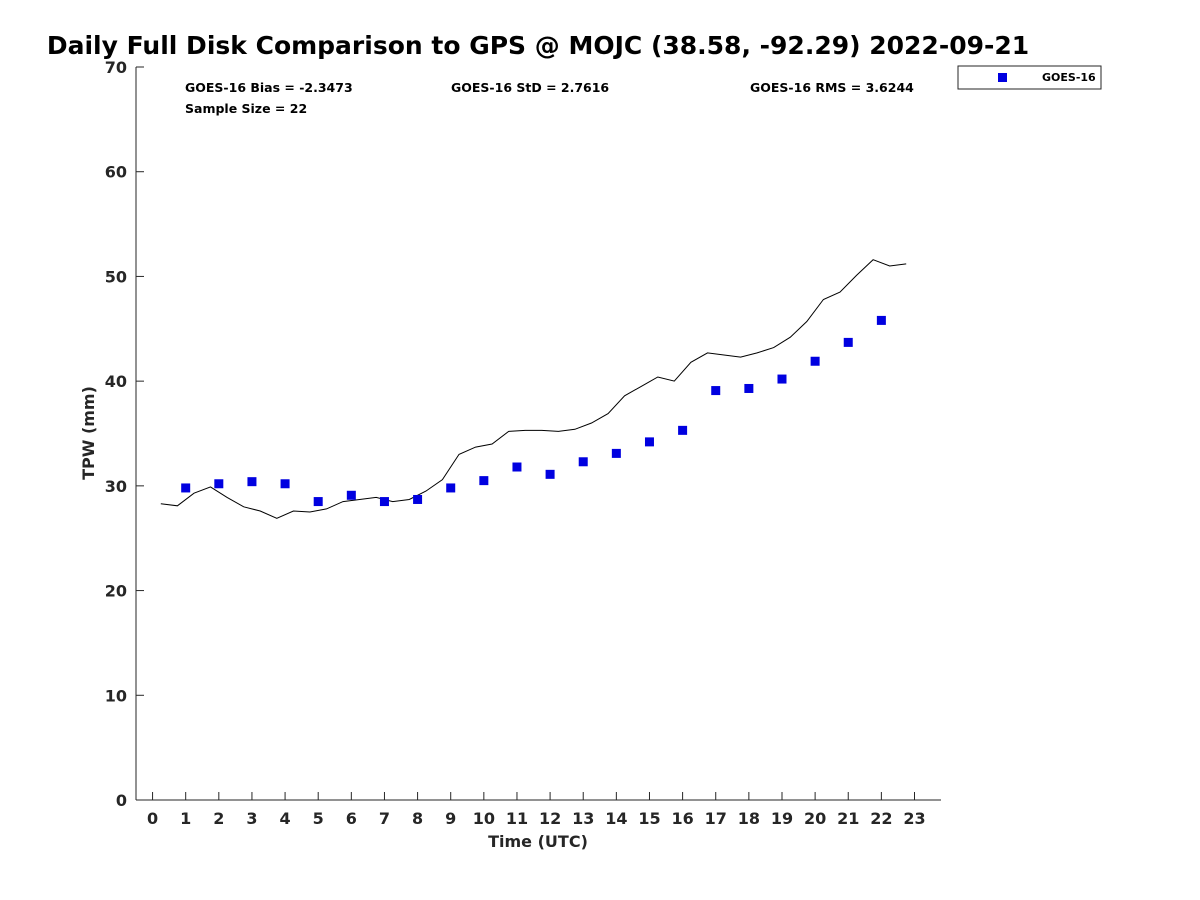  I want to click on x-tick-label: 12, so click(550, 818).